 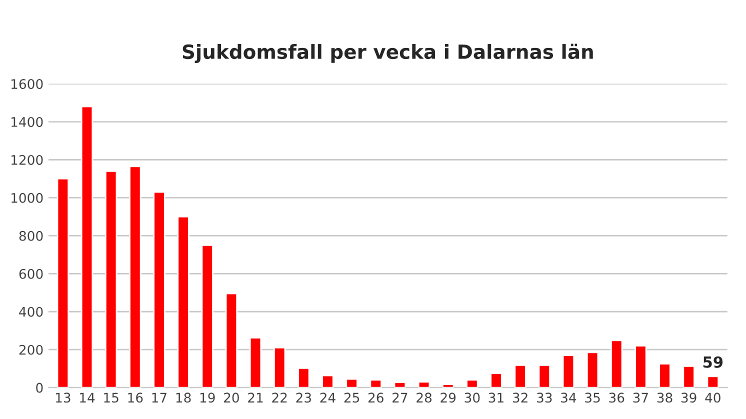 I want to click on x-tick-label: 22, so click(x=279, y=397).